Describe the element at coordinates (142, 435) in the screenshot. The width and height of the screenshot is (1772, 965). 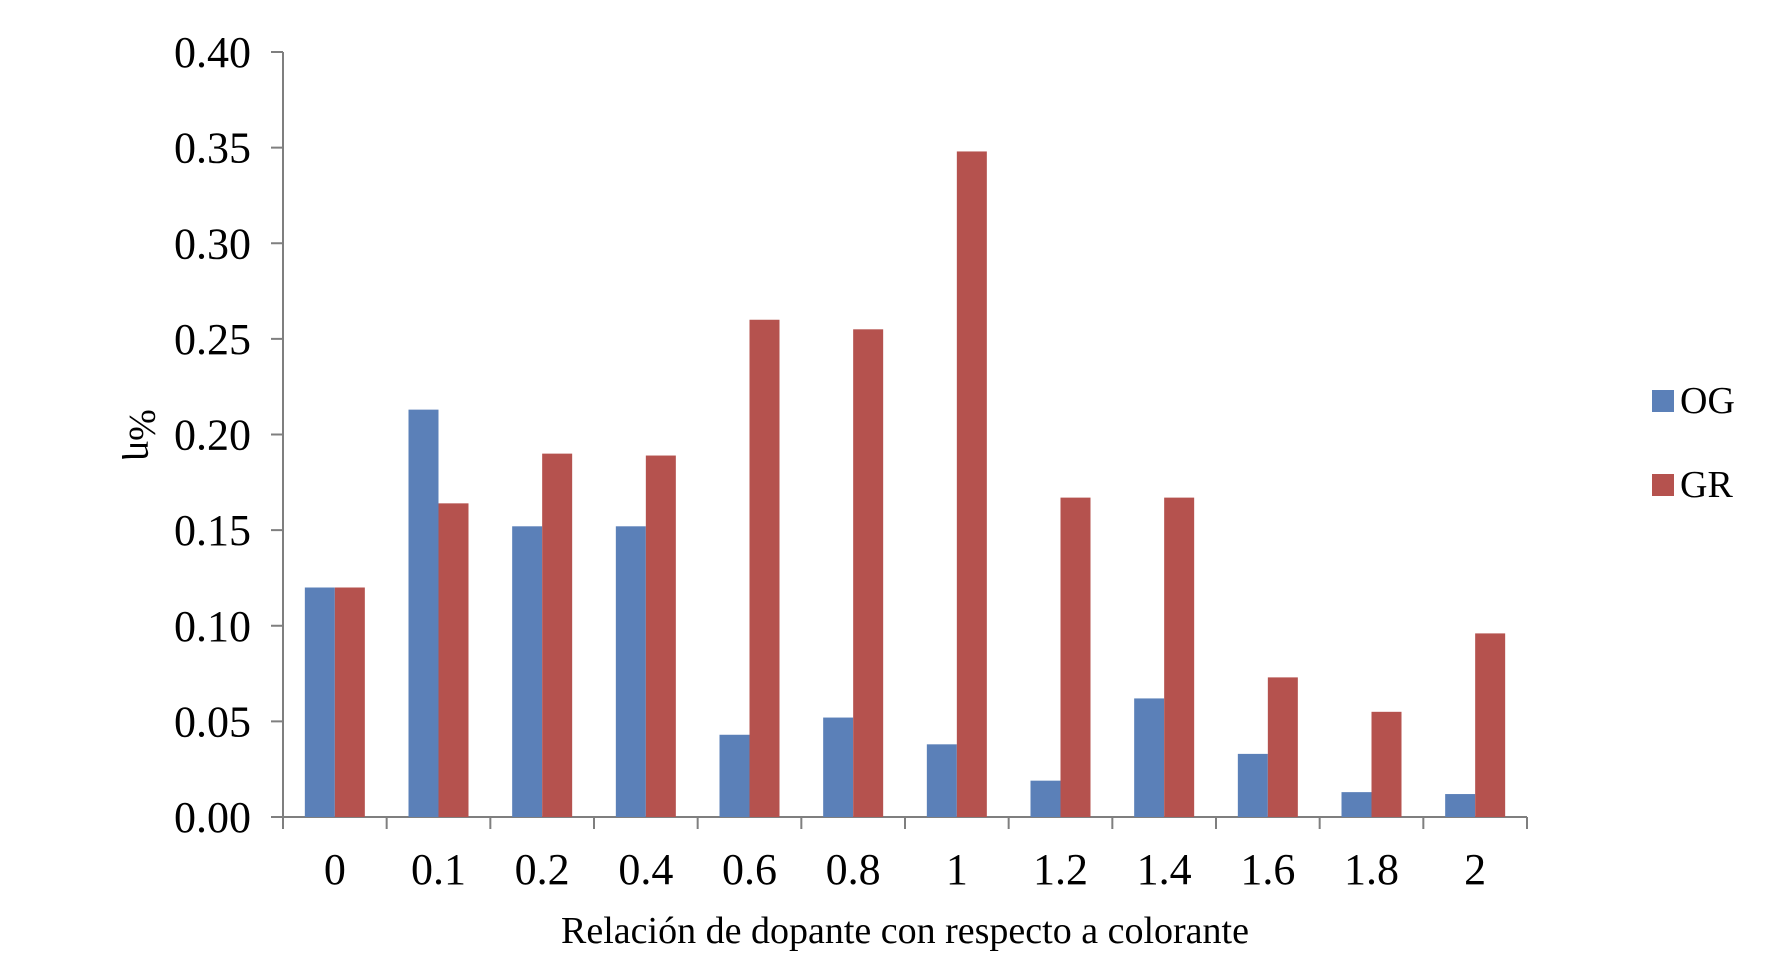
I see `y-axis-title: %η` at that location.